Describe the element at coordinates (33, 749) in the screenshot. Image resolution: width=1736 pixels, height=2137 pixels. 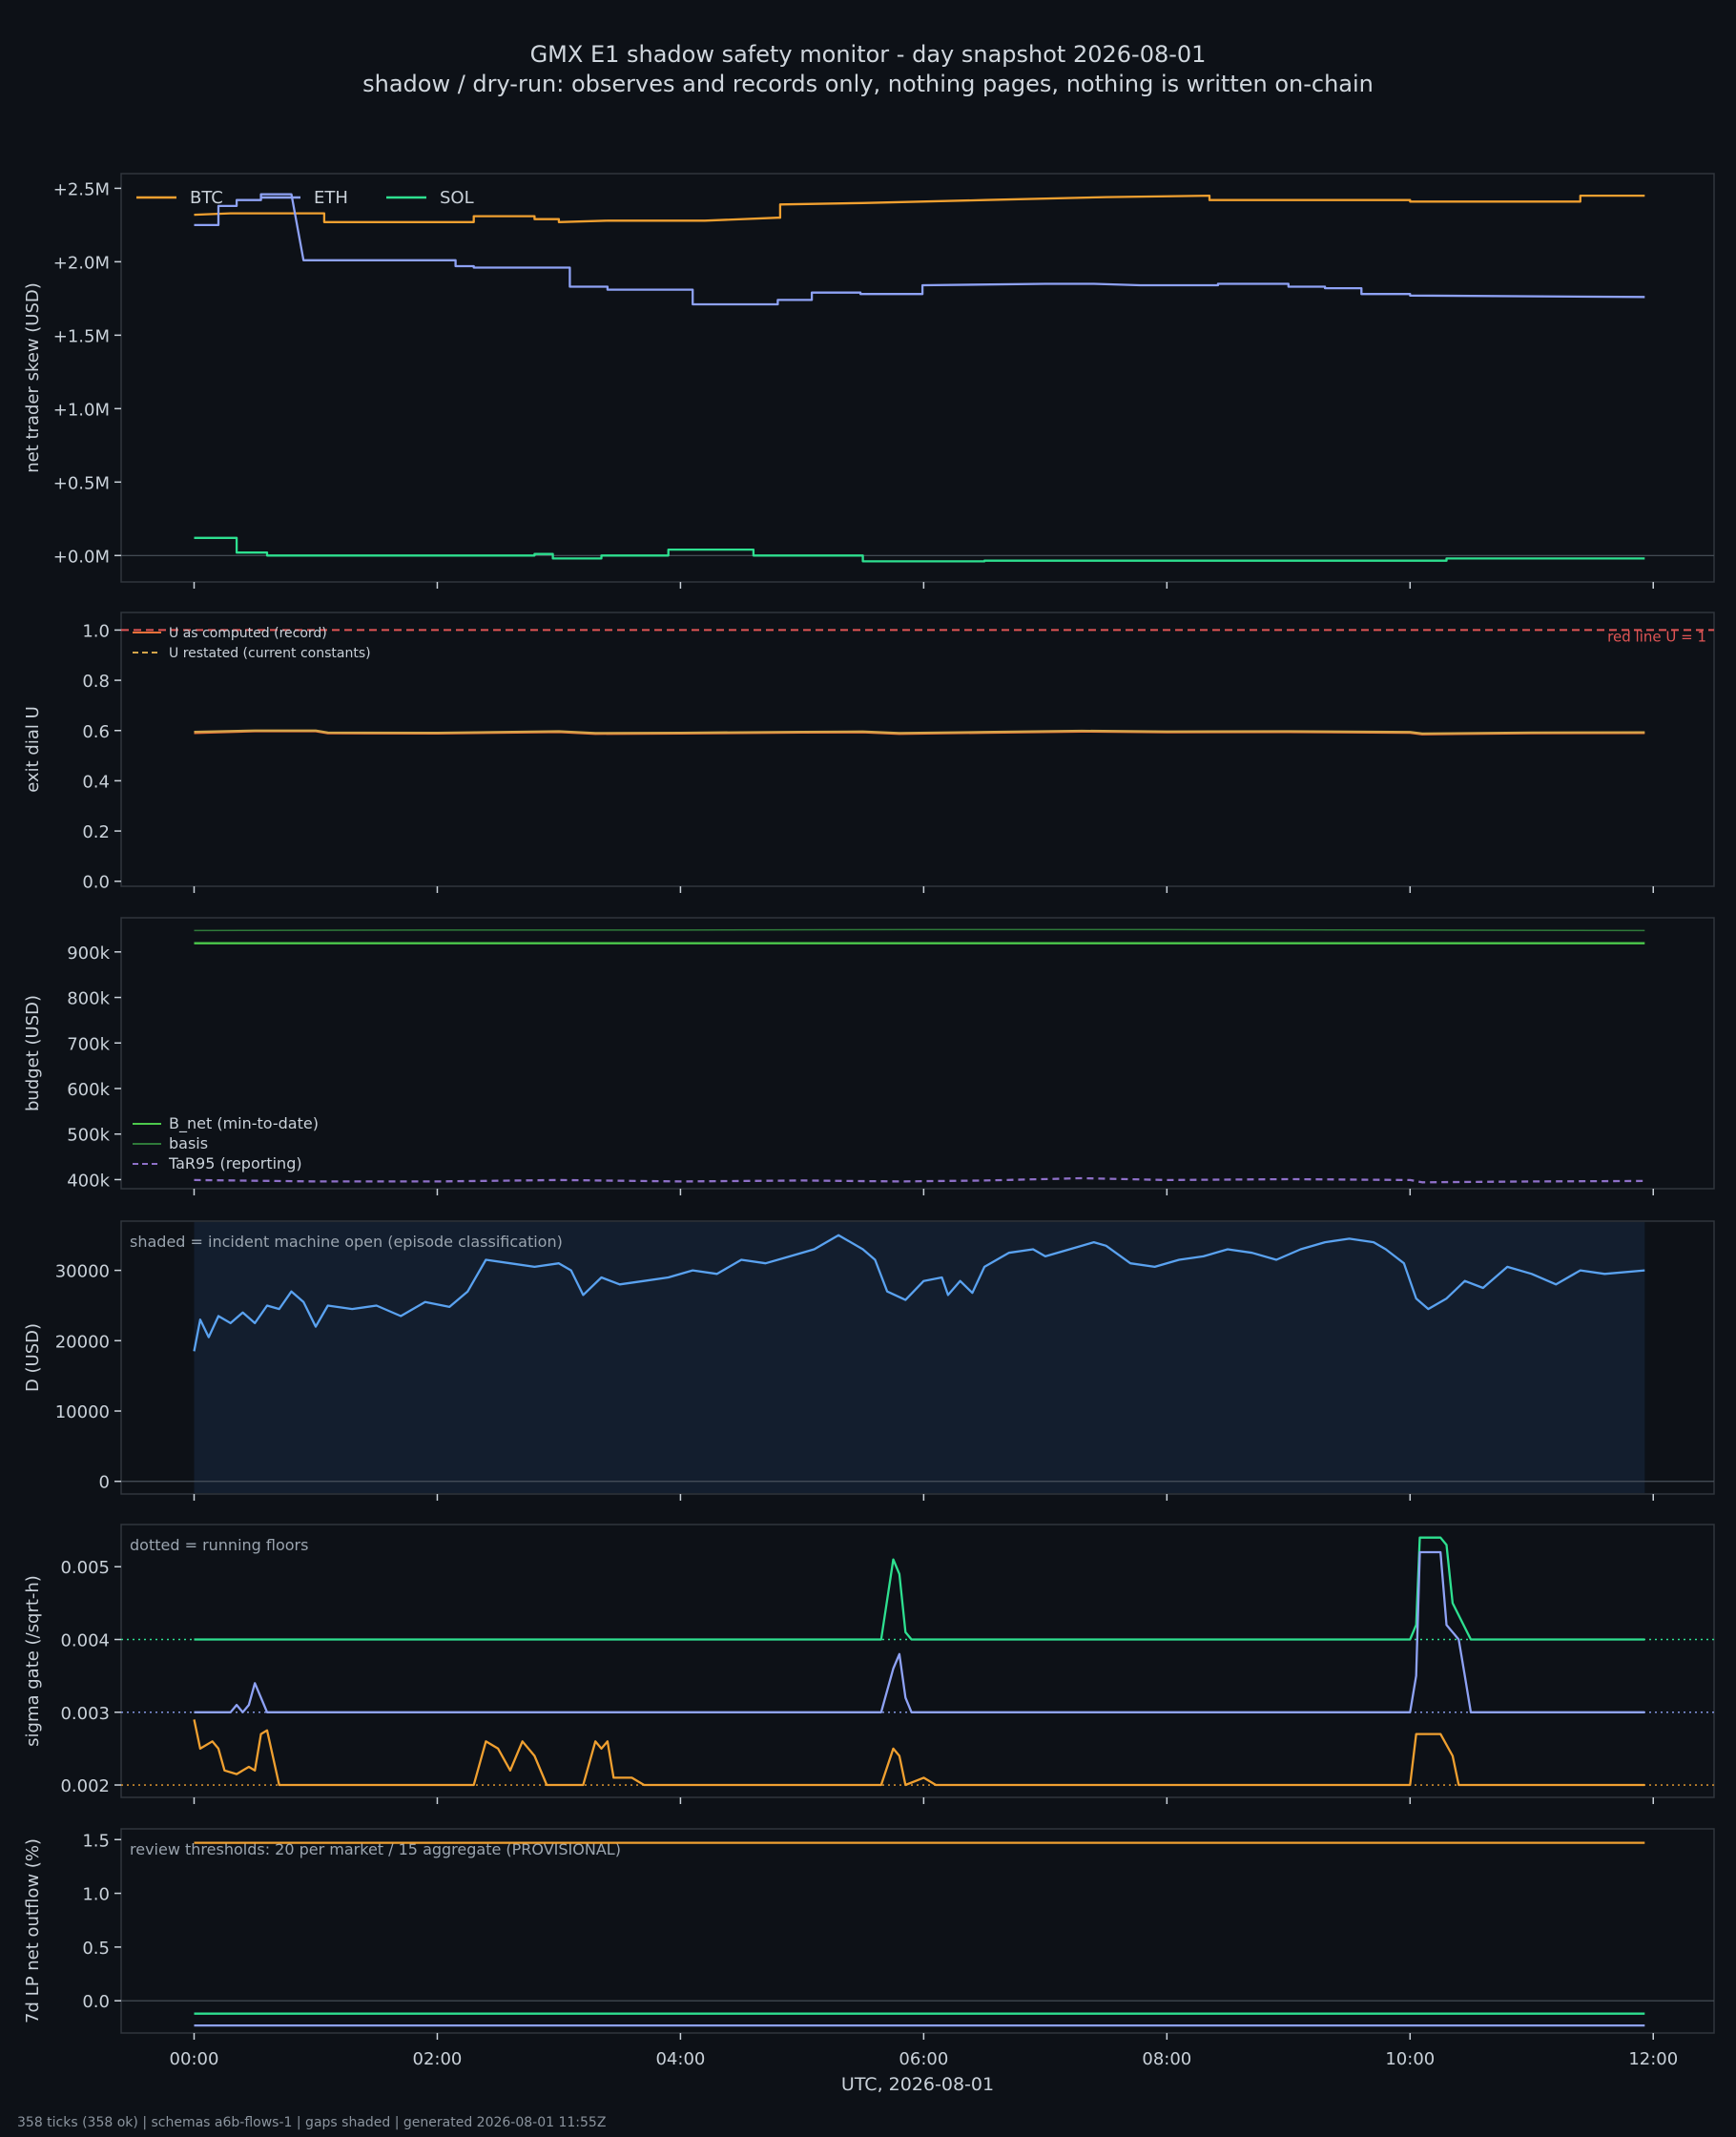
I see `y-axis-label: exit dial U` at that location.